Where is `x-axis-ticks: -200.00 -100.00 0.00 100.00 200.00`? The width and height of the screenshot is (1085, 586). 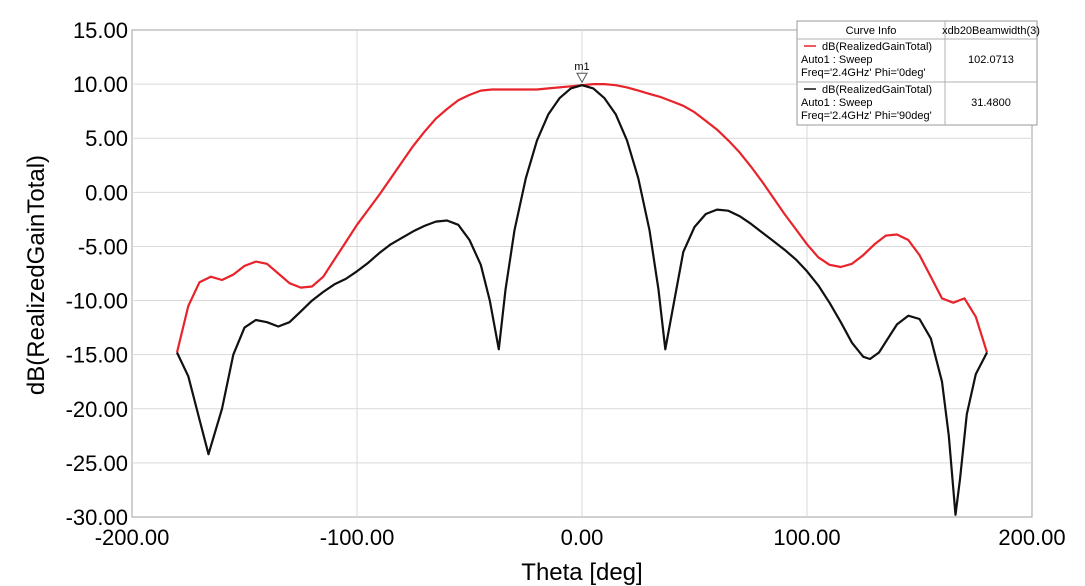 x-axis-ticks: -200.00 -100.00 0.00 100.00 200.00 is located at coordinates (580, 537).